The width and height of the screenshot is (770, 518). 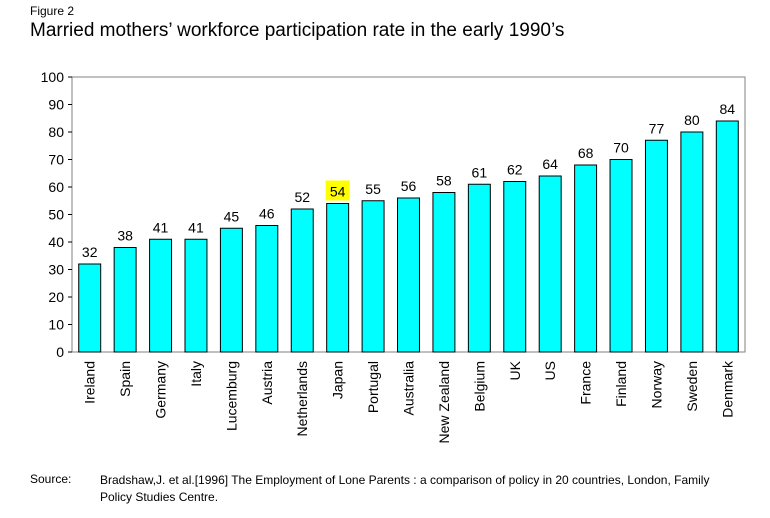 What do you see at coordinates (515, 170) in the screenshot?
I see `value-label: 62` at bounding box center [515, 170].